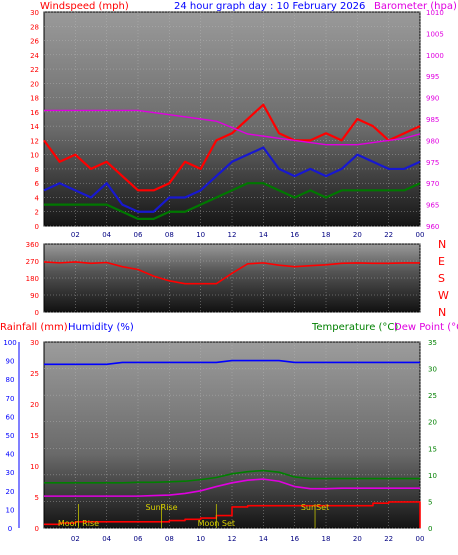 This screenshot has width=458, height=555. I want to click on direction-grid, so click(232, 278).